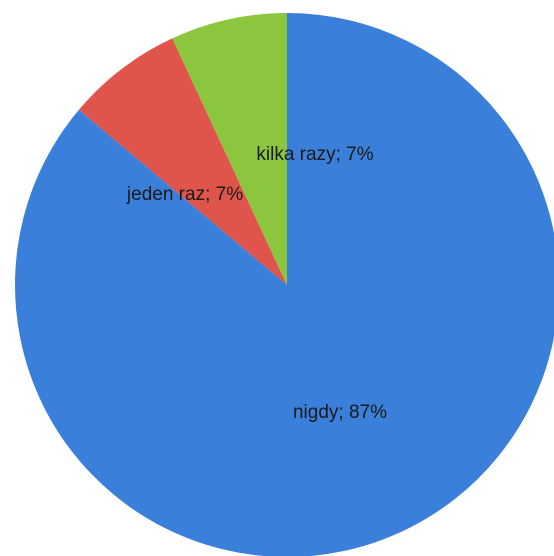  Describe the element at coordinates (314, 154) in the screenshot. I see `data-label-kilka-razy: kilka razy; 7%` at that location.